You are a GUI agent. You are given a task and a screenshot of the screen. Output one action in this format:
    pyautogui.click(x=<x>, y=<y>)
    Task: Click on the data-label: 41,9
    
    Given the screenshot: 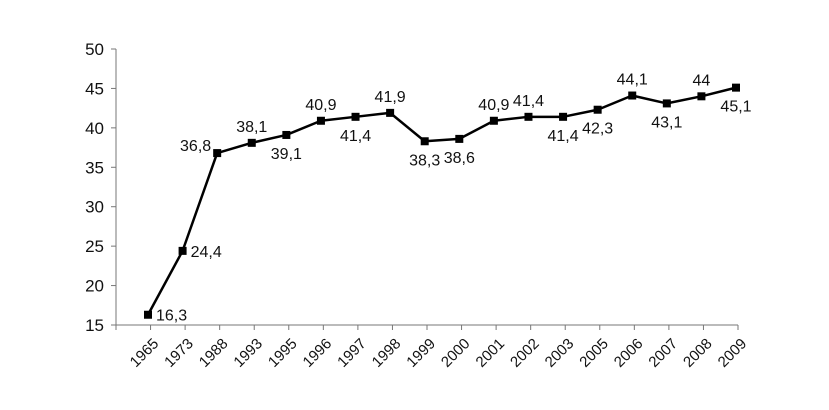 What is the action you would take?
    pyautogui.click(x=390, y=97)
    